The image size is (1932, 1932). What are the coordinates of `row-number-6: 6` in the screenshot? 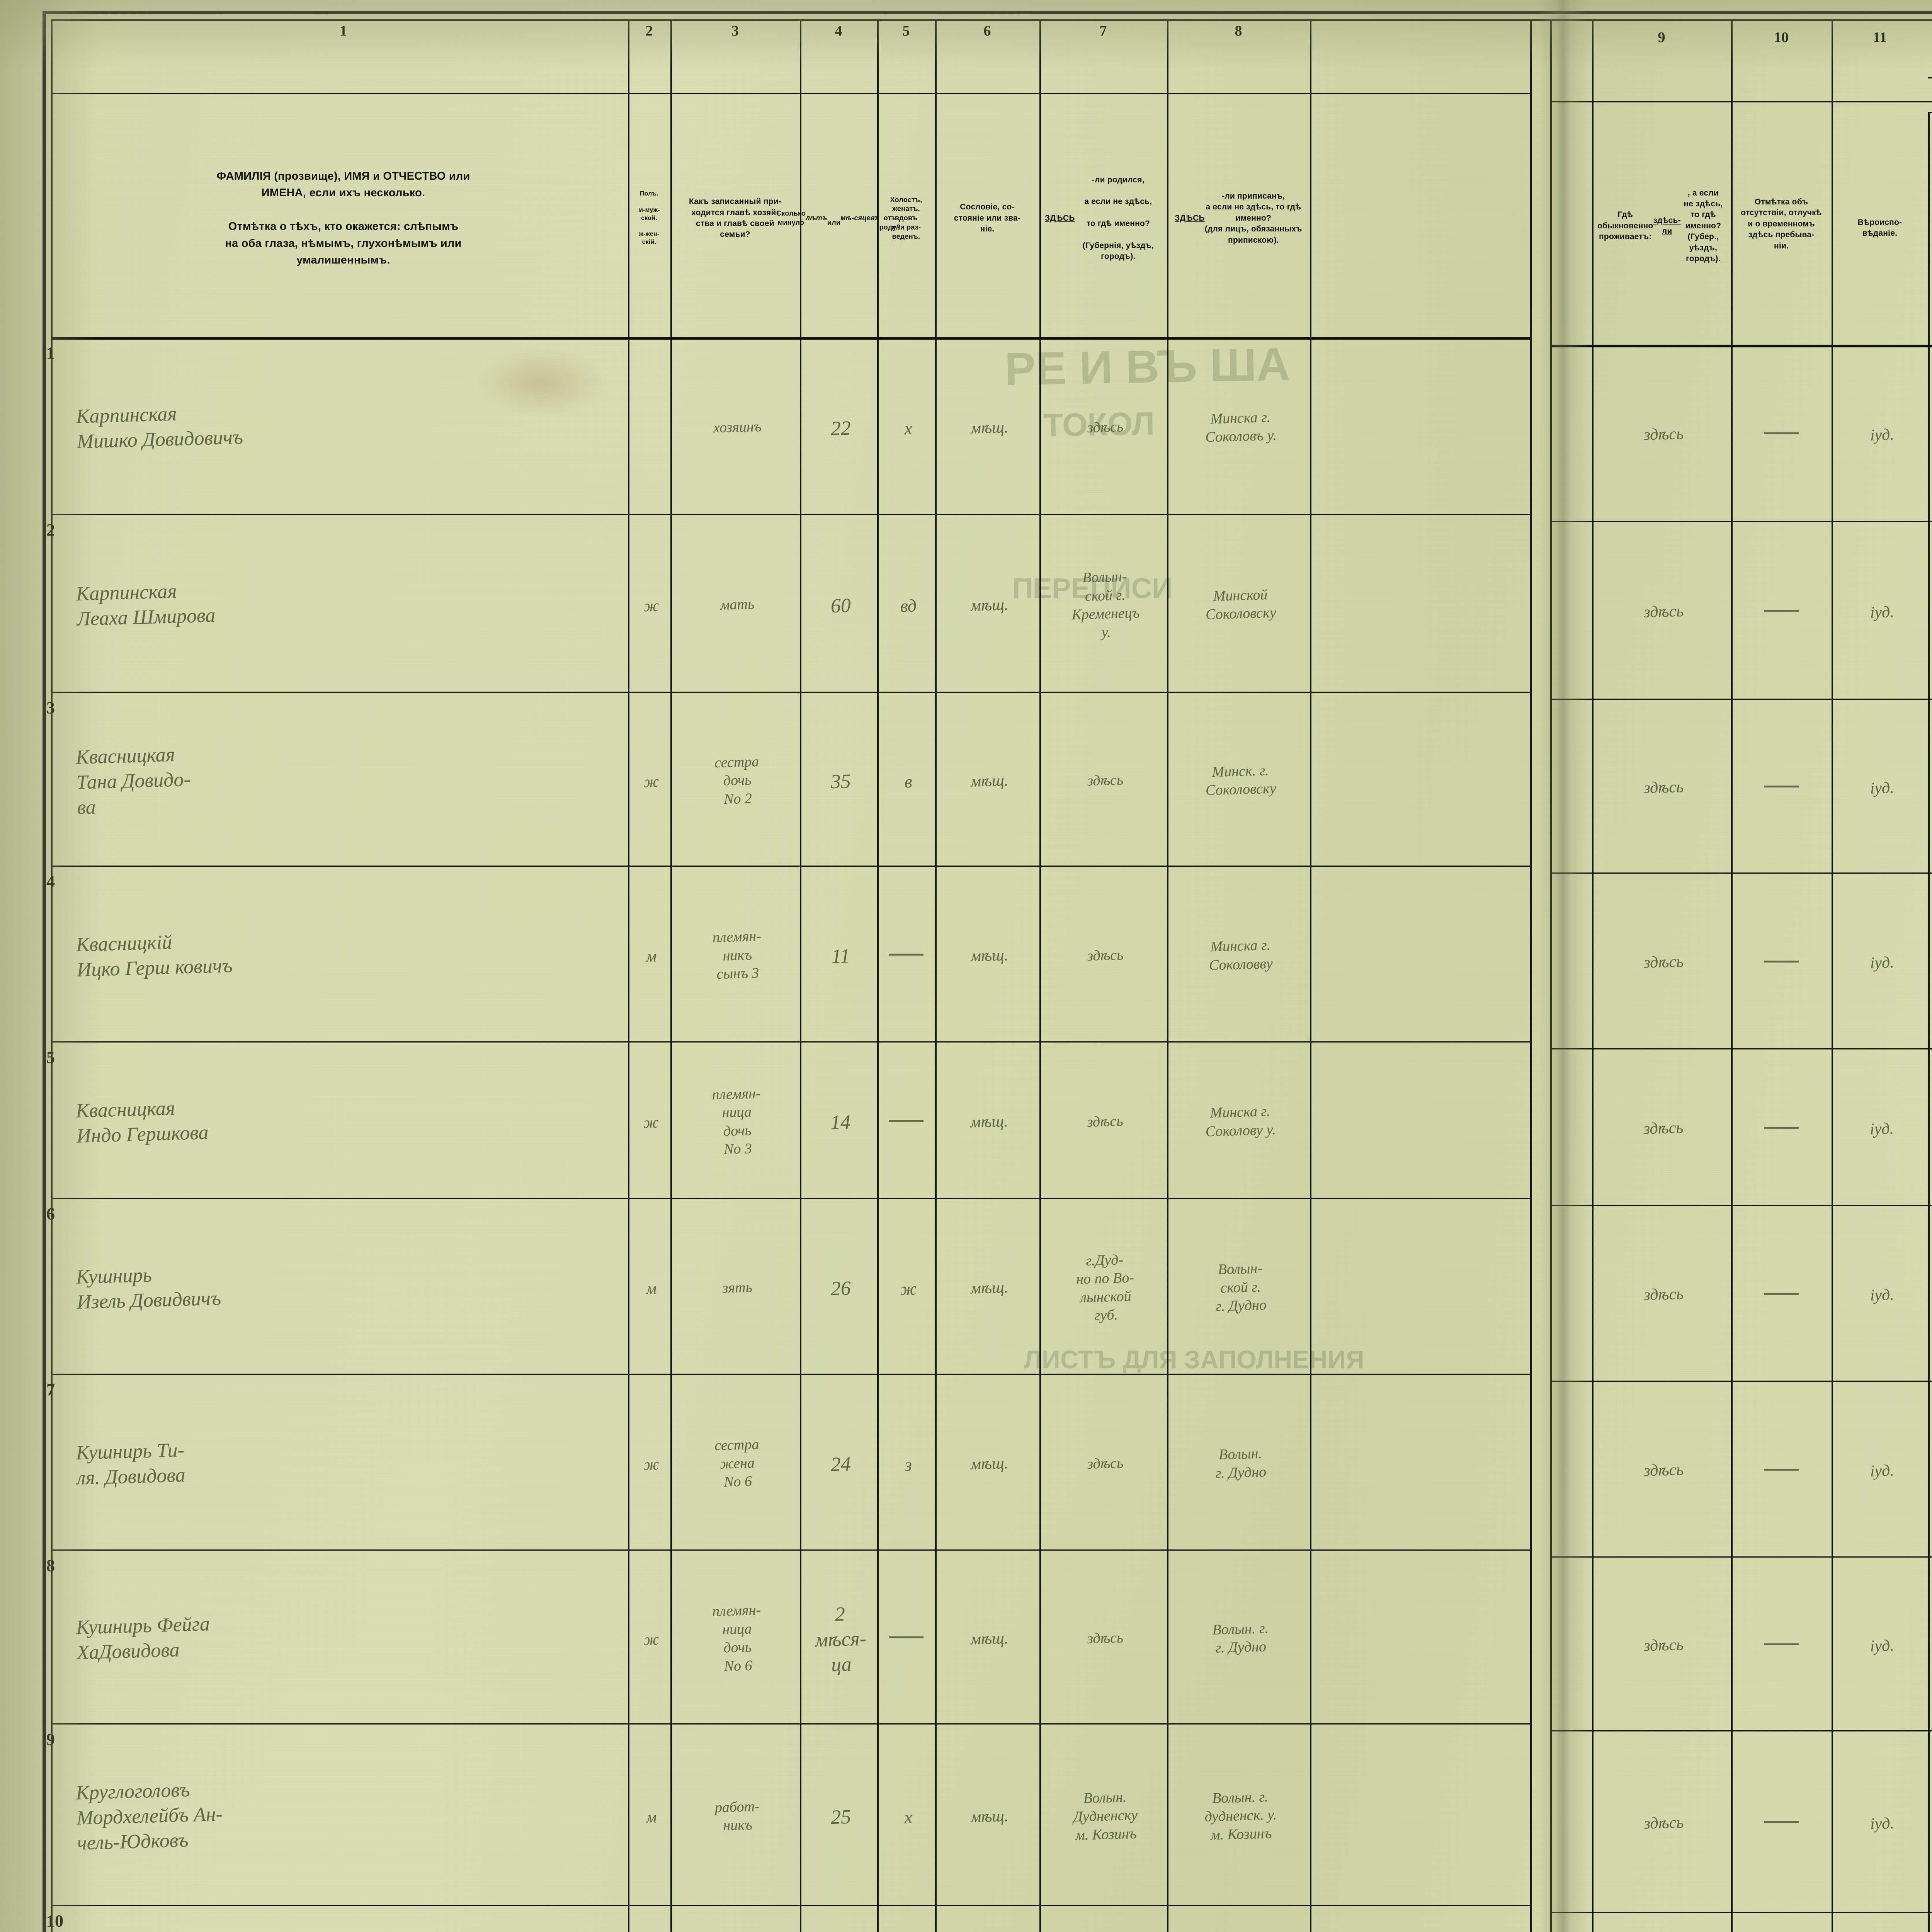 It's located at (50, 1213).